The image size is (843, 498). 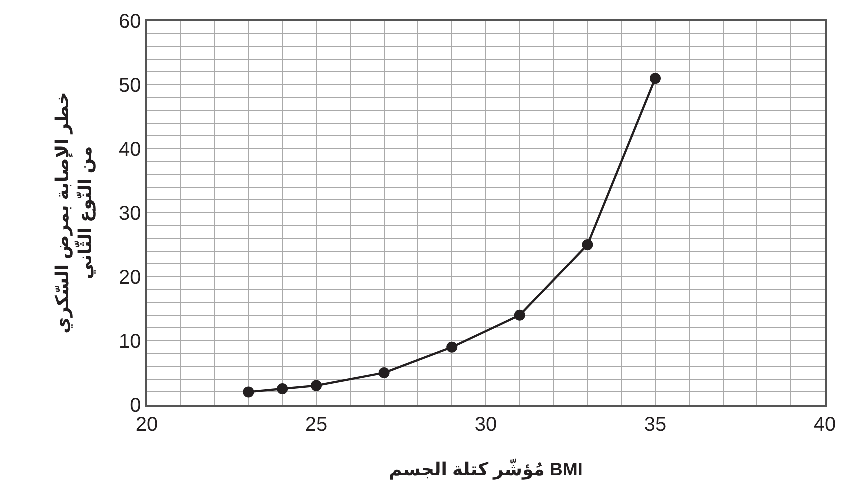 I want to click on y-axis-title: خطر الإصابة بمرض السّكري من النّوع الثّاني, so click(x=74, y=213).